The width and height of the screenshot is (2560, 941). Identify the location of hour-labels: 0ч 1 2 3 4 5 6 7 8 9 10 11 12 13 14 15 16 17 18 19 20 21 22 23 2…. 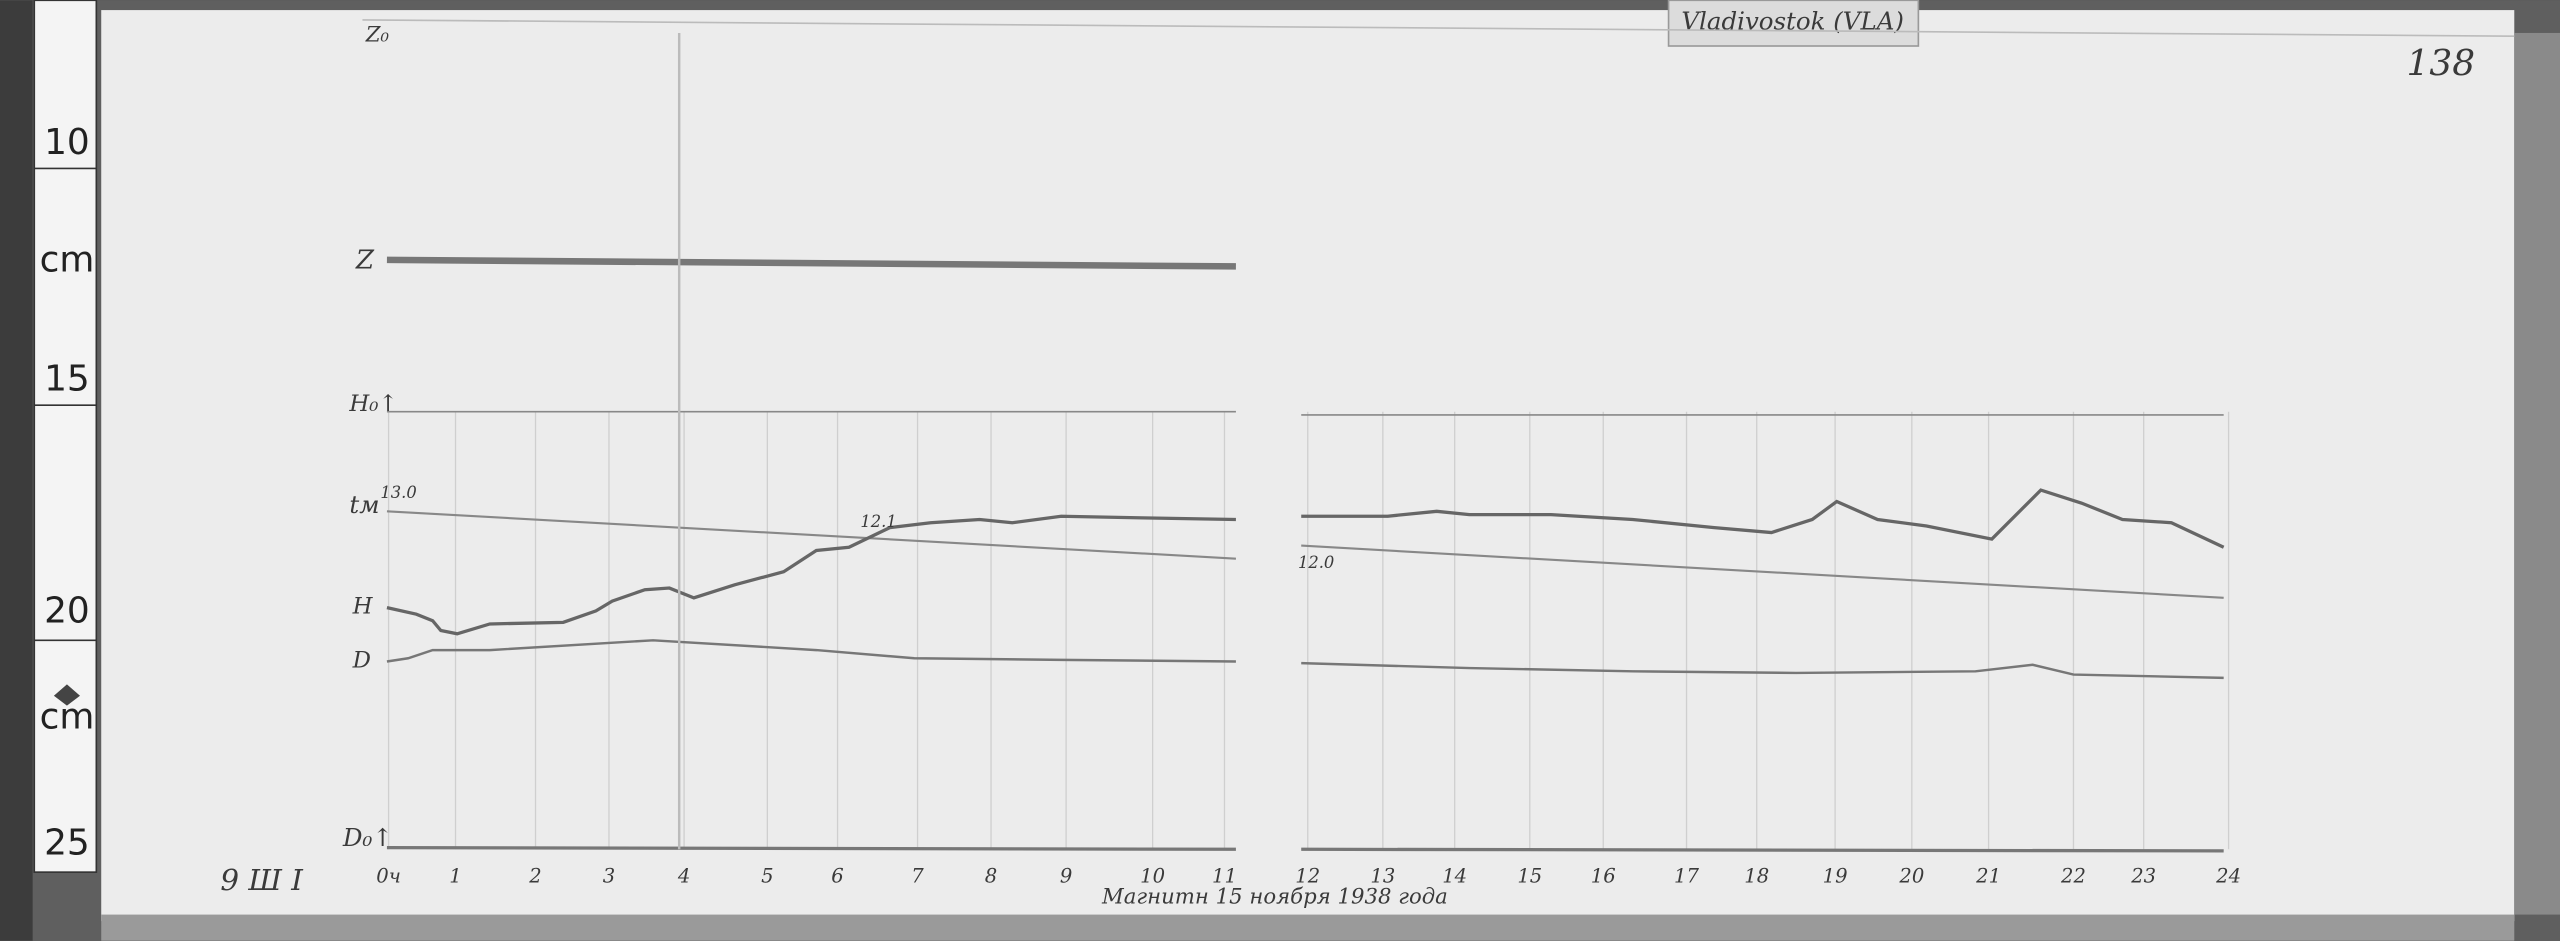
(1308, 876).